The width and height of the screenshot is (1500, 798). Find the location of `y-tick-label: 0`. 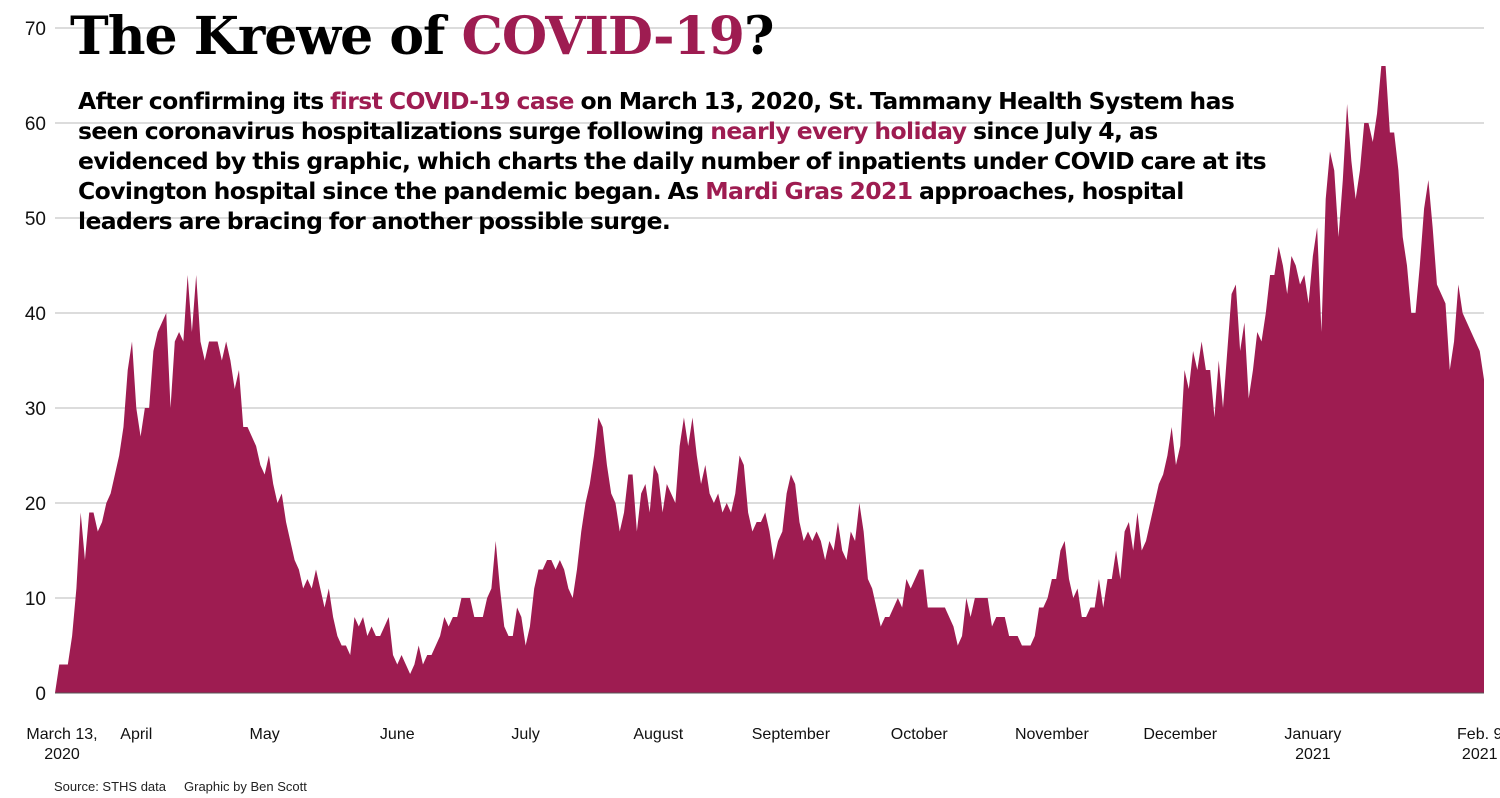

y-tick-label: 0 is located at coordinates (40, 694).